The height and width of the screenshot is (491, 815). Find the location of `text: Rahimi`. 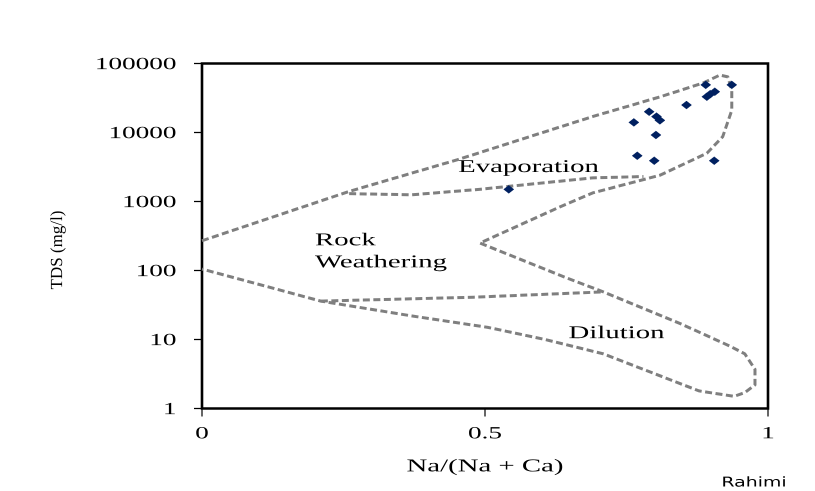

text: Rahimi is located at coordinates (754, 481).